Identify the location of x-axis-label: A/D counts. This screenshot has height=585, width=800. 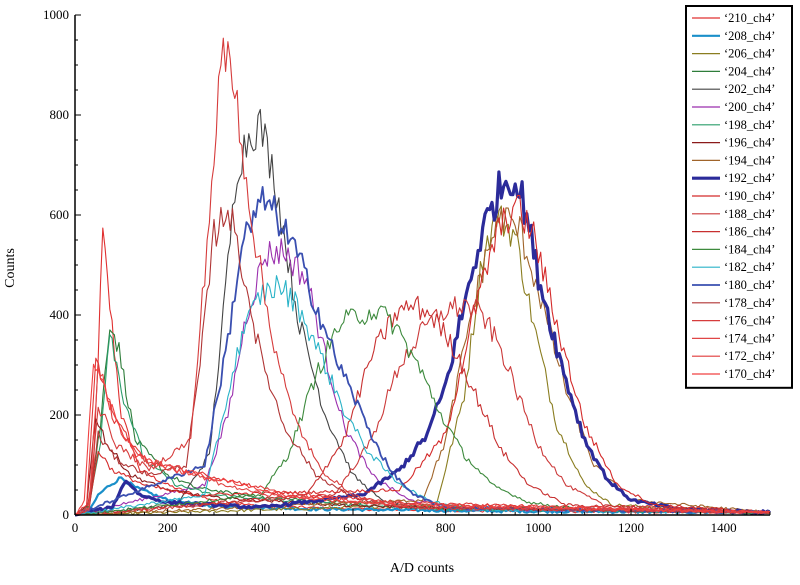
(422, 568).